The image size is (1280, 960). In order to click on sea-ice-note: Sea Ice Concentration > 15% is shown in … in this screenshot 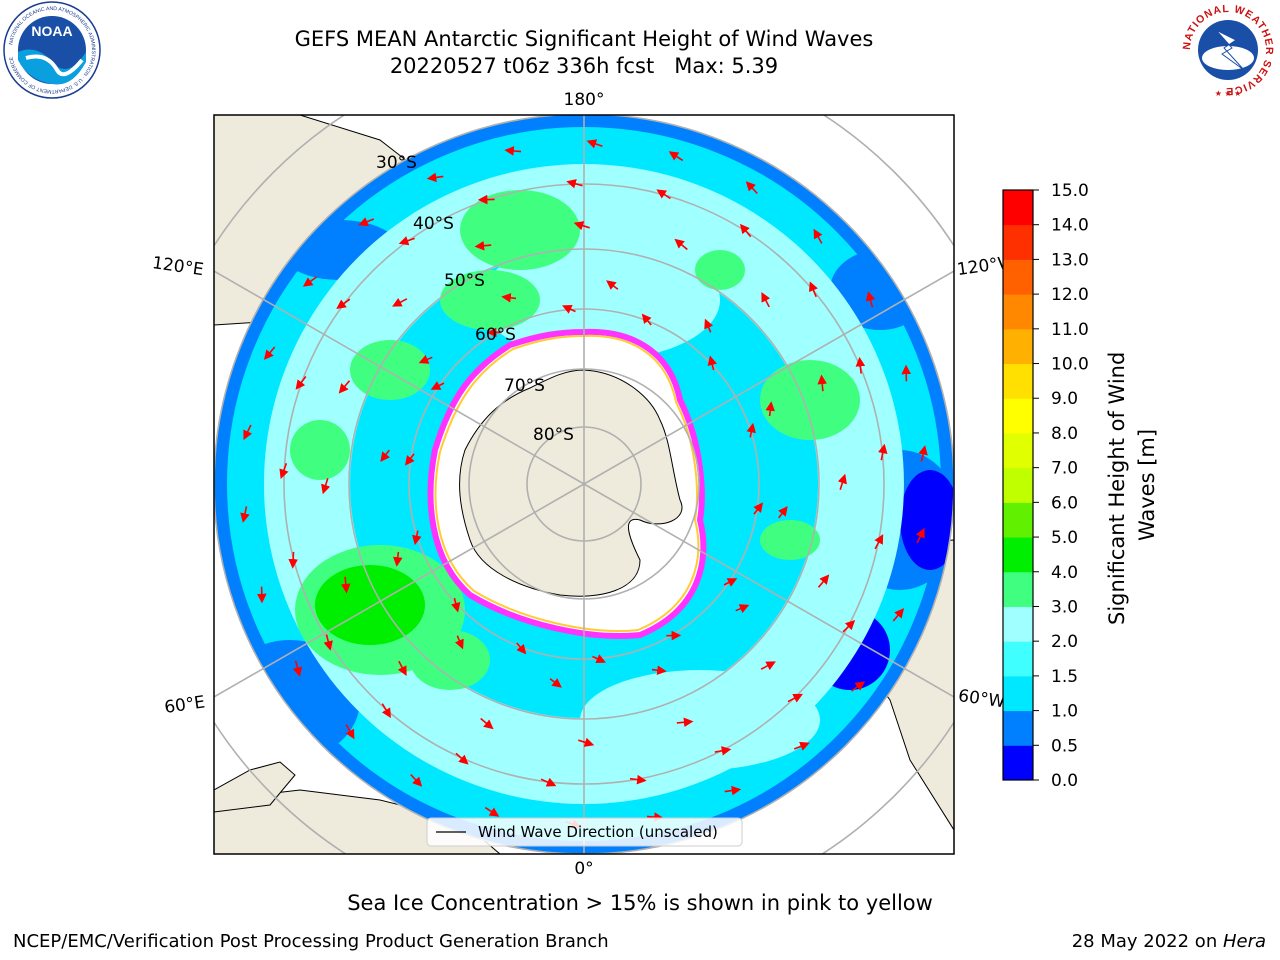, I will do `click(640, 903)`.